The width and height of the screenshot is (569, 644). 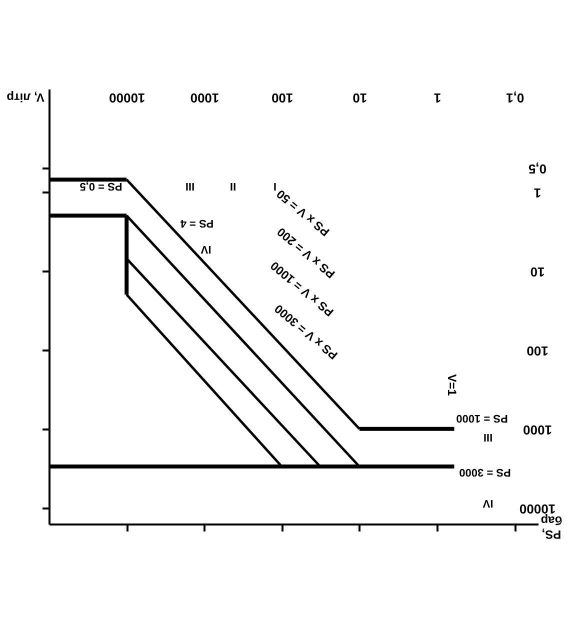 I want to click on y-tick-label: 1000, so click(x=537, y=430).